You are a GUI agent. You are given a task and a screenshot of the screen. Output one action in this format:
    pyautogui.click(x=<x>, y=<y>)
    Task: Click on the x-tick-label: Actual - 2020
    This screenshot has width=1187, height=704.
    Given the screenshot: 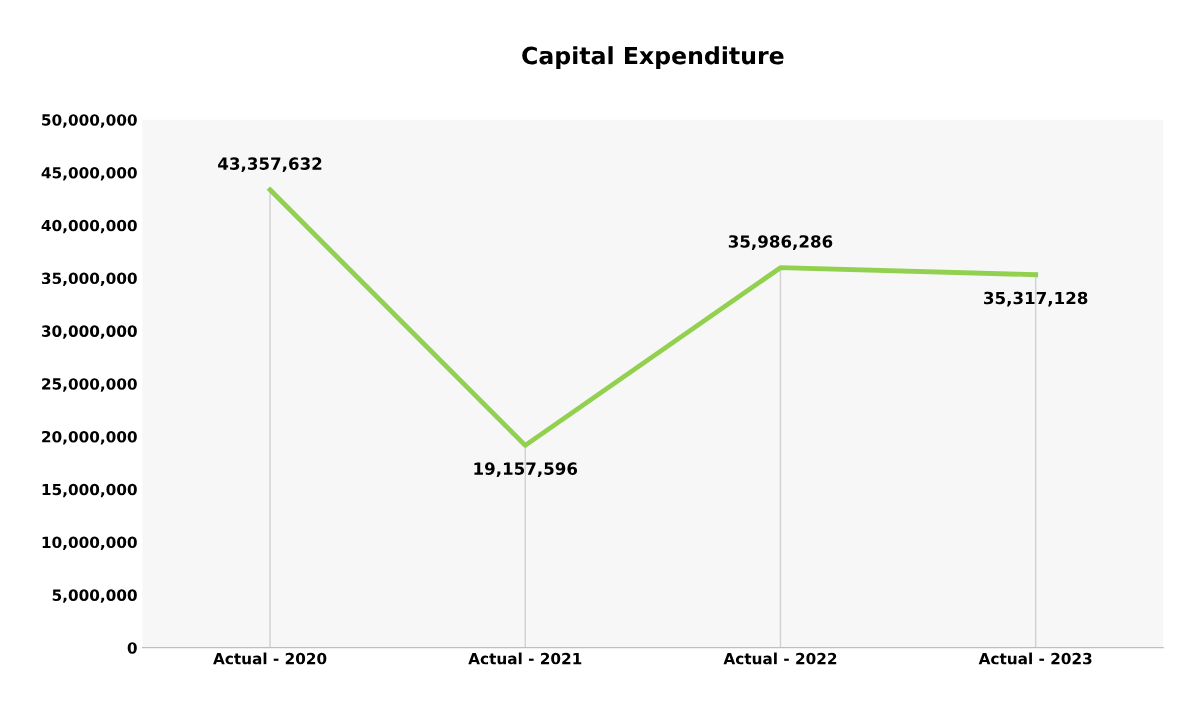 What is the action you would take?
    pyautogui.click(x=270, y=658)
    